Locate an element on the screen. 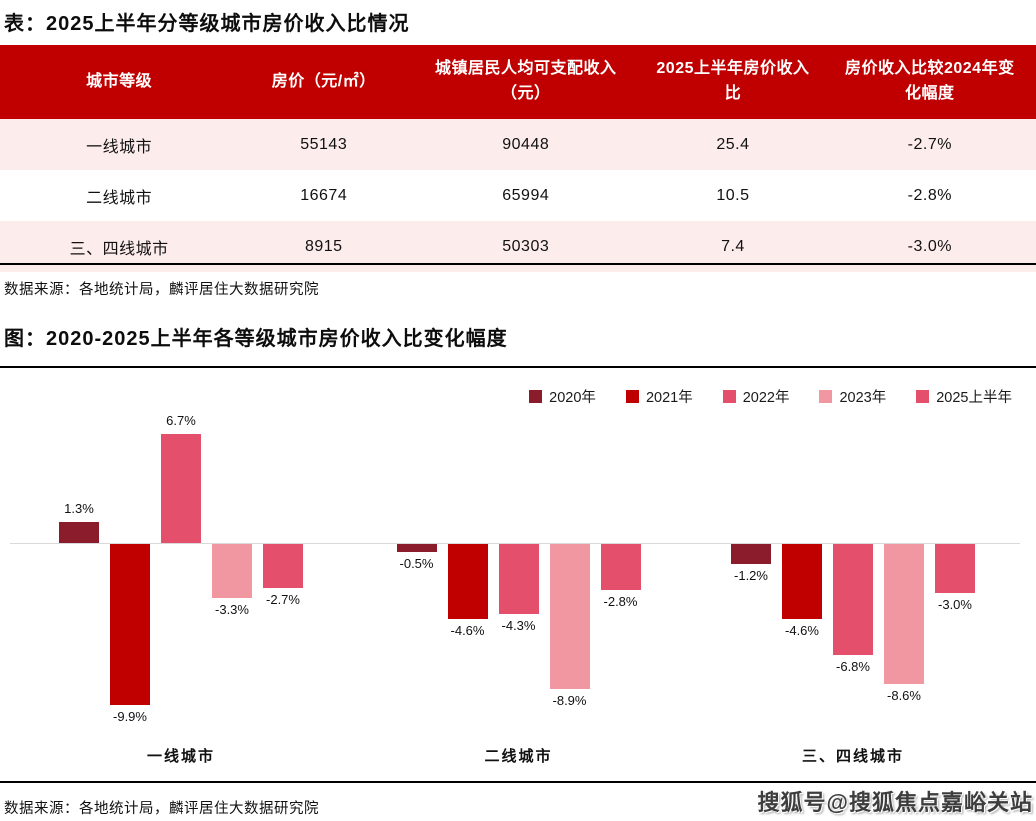 Image resolution: width=1036 pixels, height=821 pixels. bar-group: -0.5% -4.6% -4.3% -8.9% -2.8% is located at coordinates (518, 575).